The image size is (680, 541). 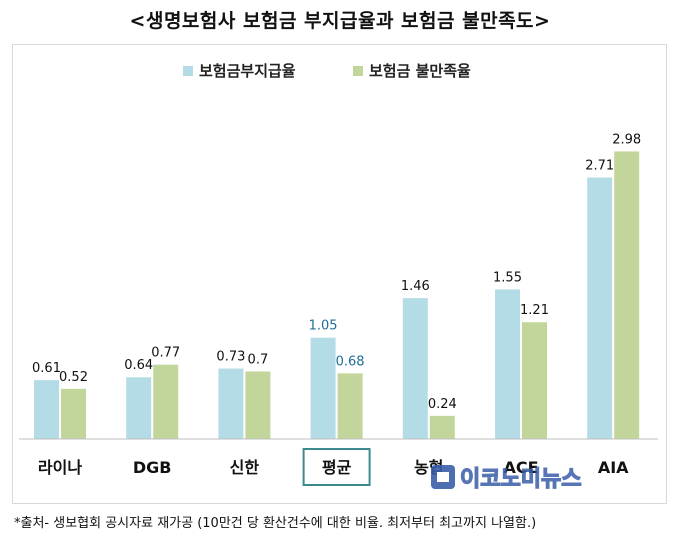 I want to click on data-label-2-0: 0.52, so click(x=73, y=377).